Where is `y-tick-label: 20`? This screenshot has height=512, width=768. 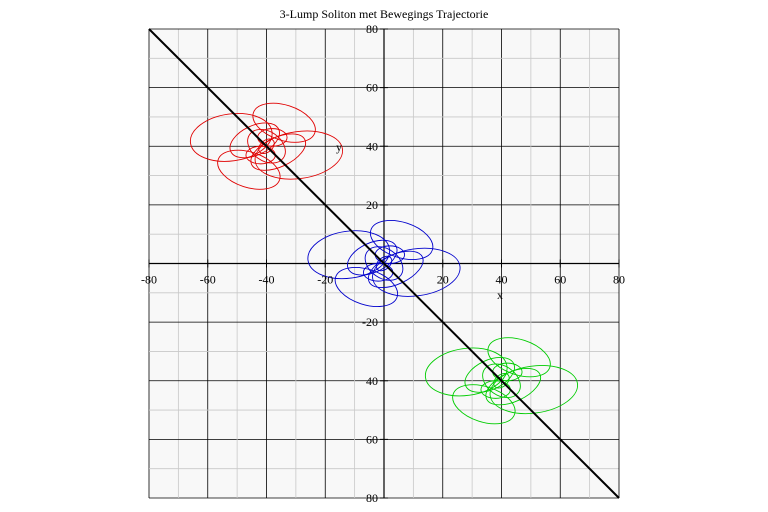 y-tick-label: 20 is located at coordinates (372, 205).